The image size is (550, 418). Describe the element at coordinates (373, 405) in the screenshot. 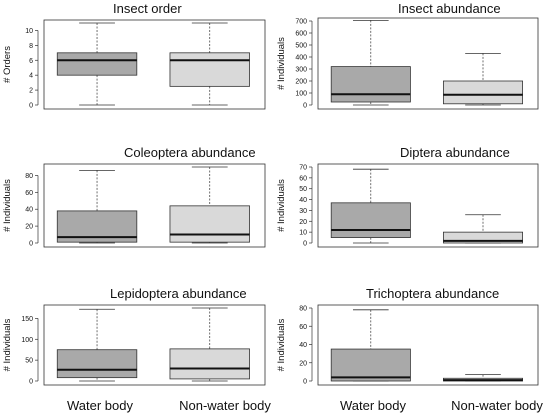

I see `x-category-right-water: Water body` at that location.